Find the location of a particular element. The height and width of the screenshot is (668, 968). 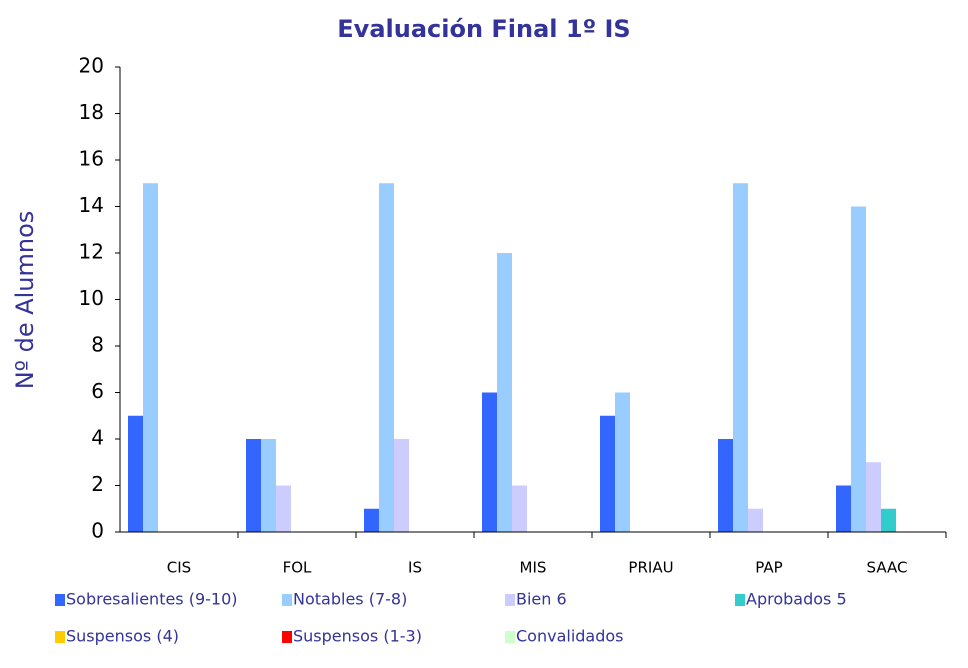

y-tick-label: 16 is located at coordinates (91, 159).